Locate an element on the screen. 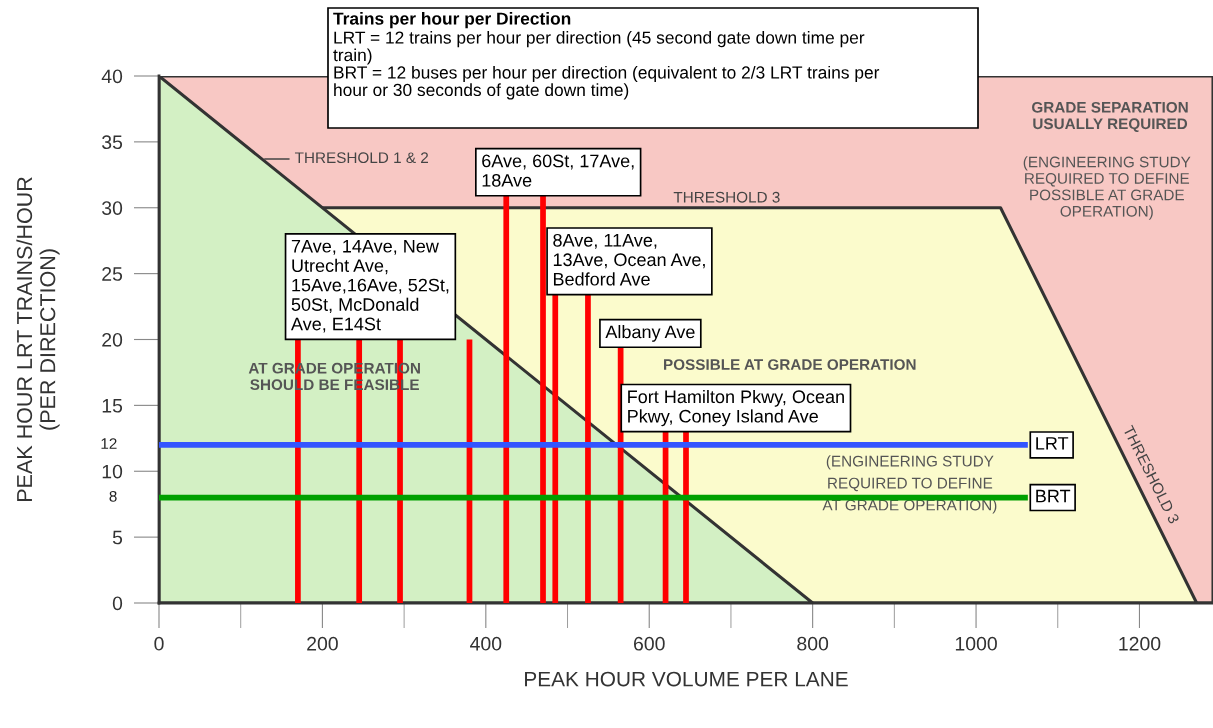 This screenshot has width=1213, height=728. x-tick-label: 200 is located at coordinates (322, 643).